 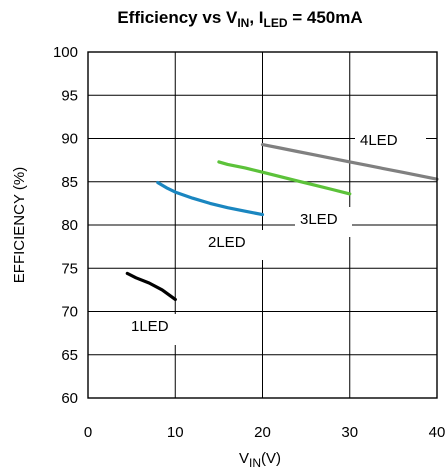 I want to click on y-tick-label: 65, so click(x=69, y=355).